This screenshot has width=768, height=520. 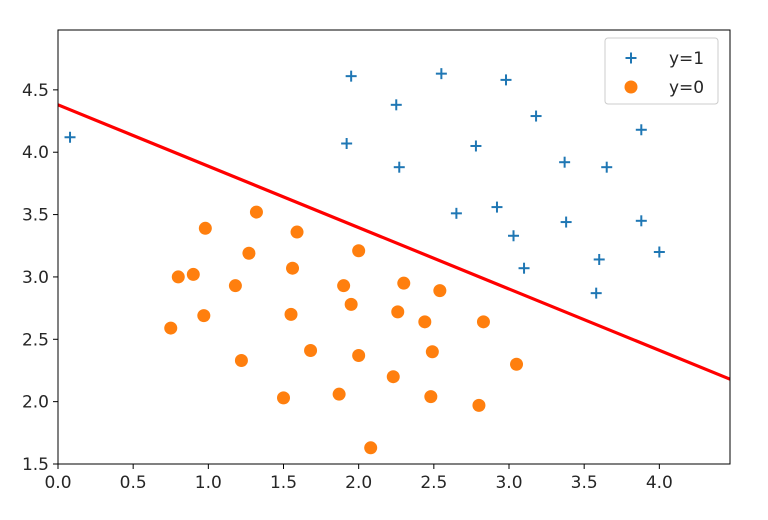 What do you see at coordinates (433, 483) in the screenshot?
I see `x-tick-label: 2.5` at bounding box center [433, 483].